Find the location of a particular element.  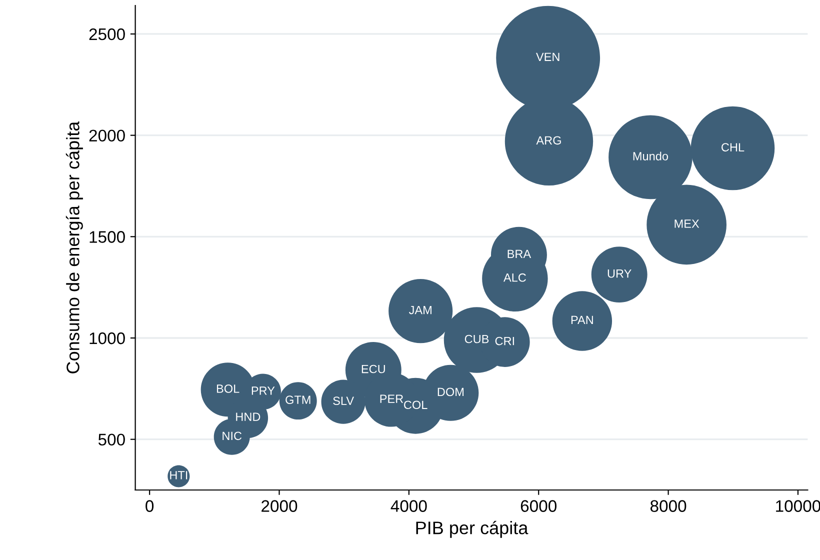

x-tick-label: 10000 is located at coordinates (798, 506).